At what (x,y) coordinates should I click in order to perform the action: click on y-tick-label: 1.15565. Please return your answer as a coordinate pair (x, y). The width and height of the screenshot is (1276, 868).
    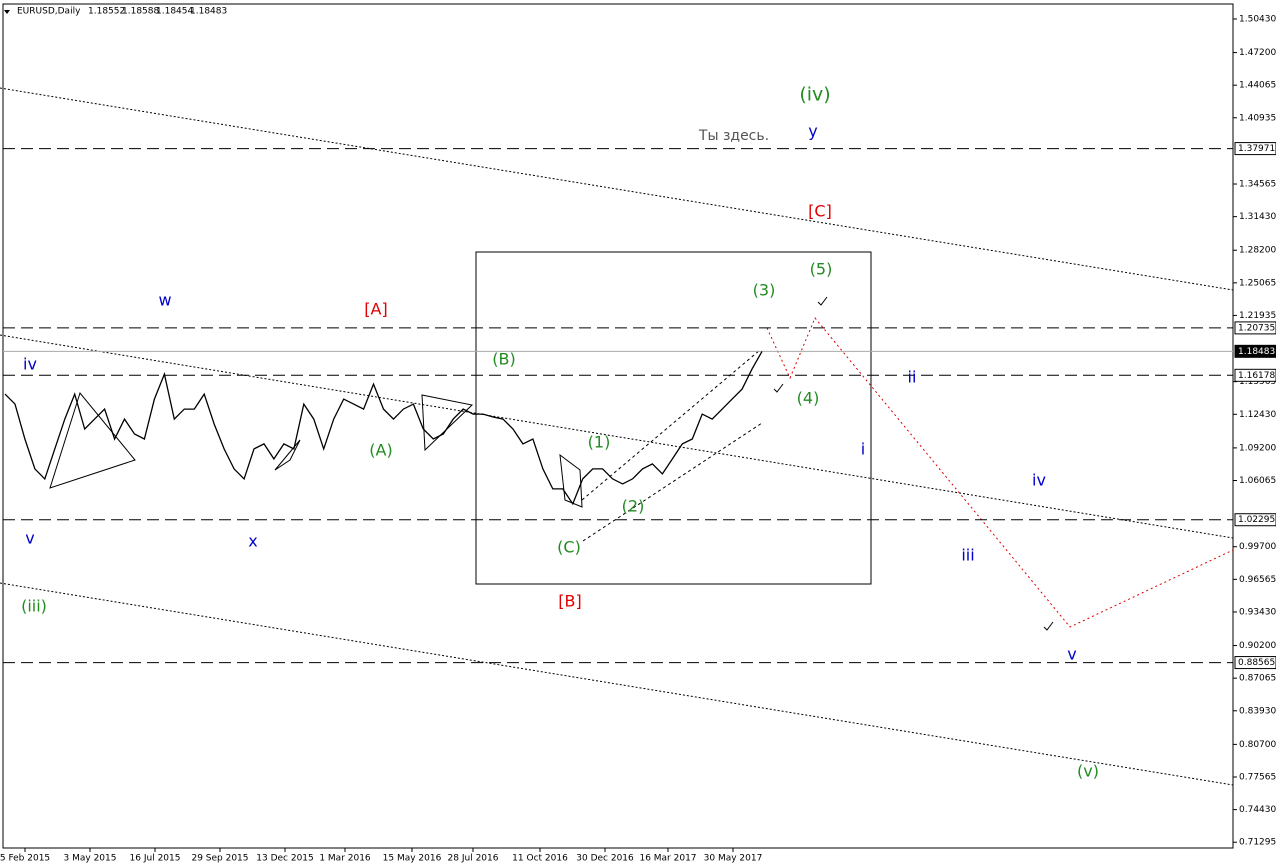
    Looking at the image, I should click on (1257, 382).